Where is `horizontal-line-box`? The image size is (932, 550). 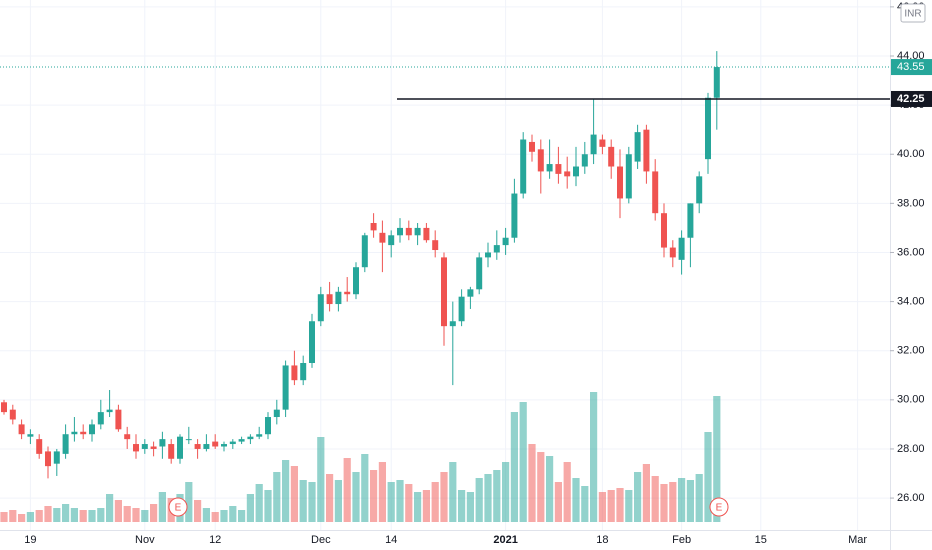
horizontal-line-box is located at coordinates (911, 98).